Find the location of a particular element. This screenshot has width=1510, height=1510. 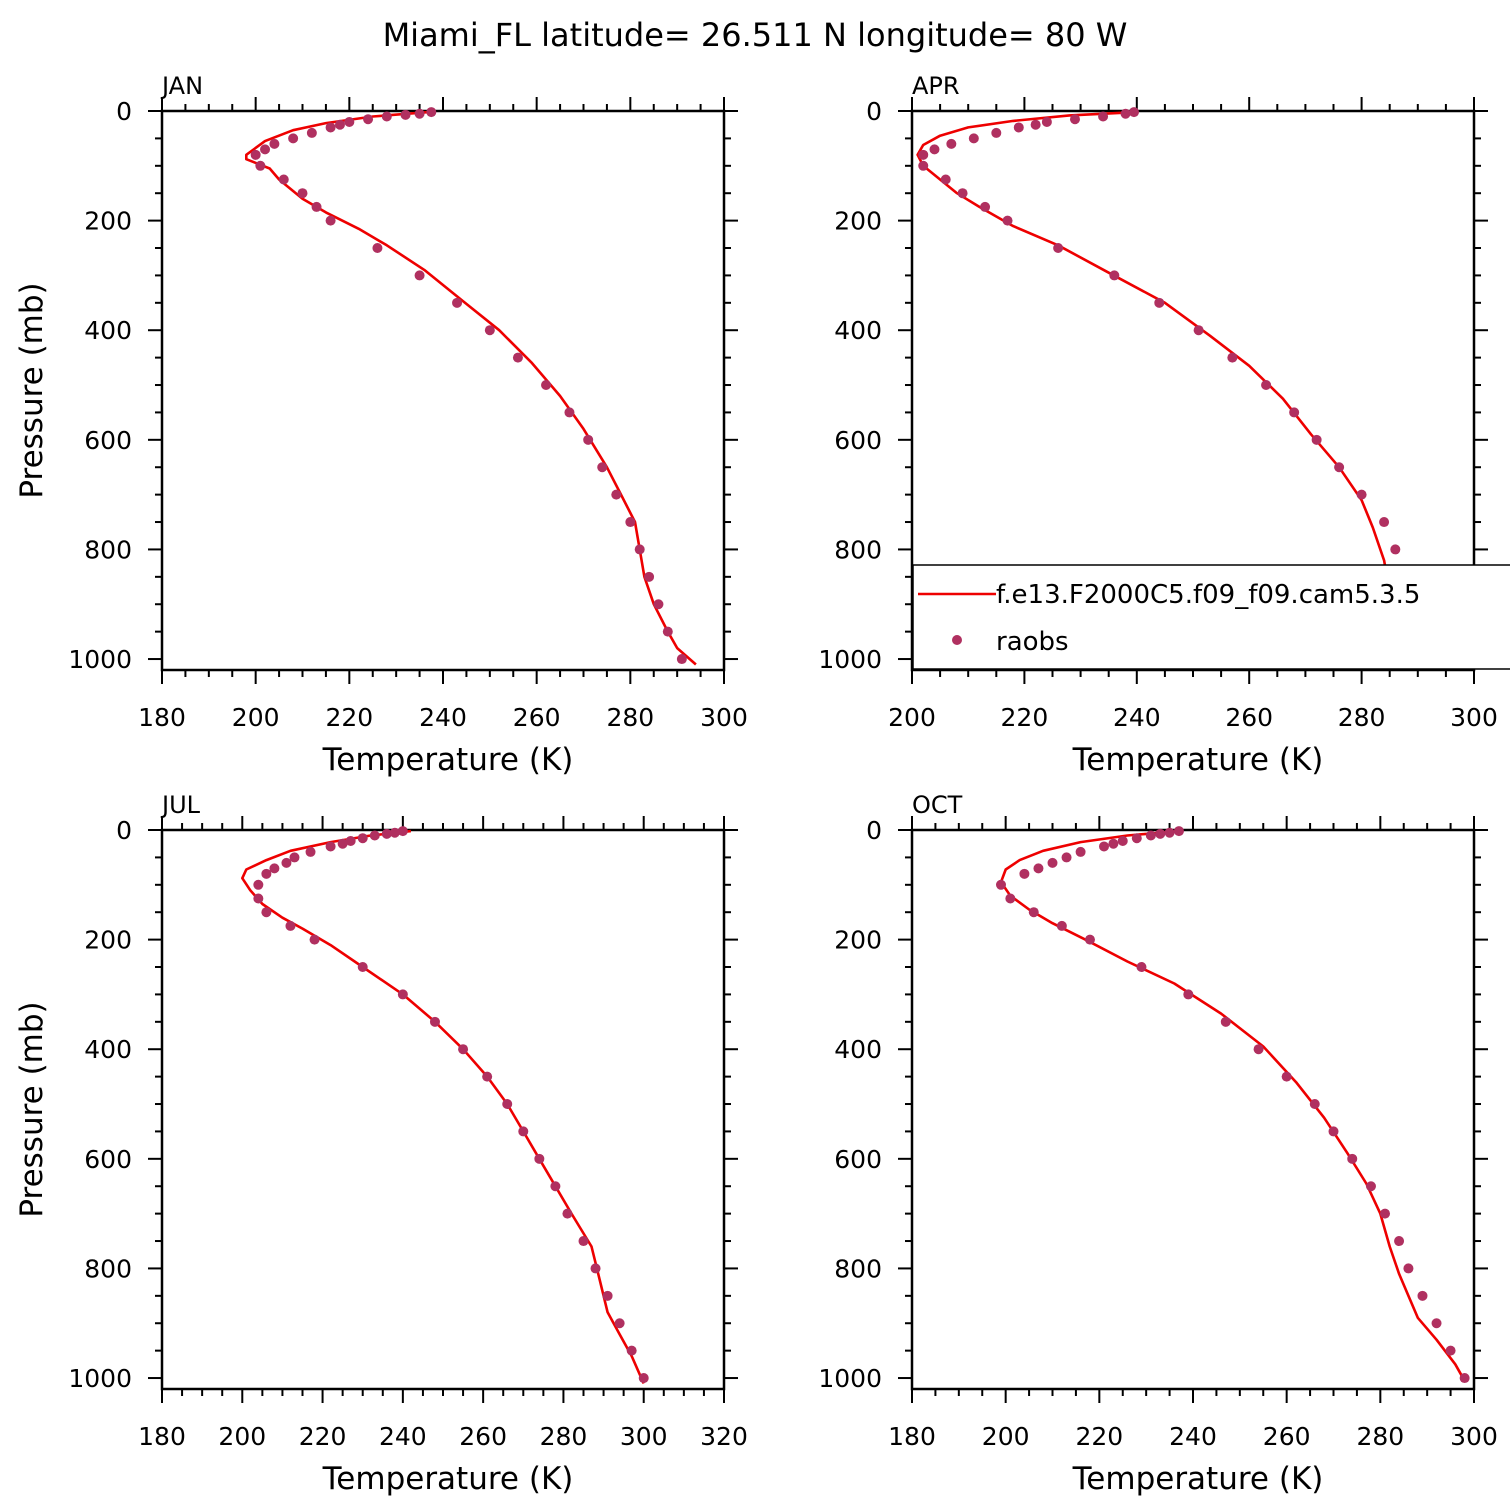

panel-label-apr: APR is located at coordinates (936, 86).